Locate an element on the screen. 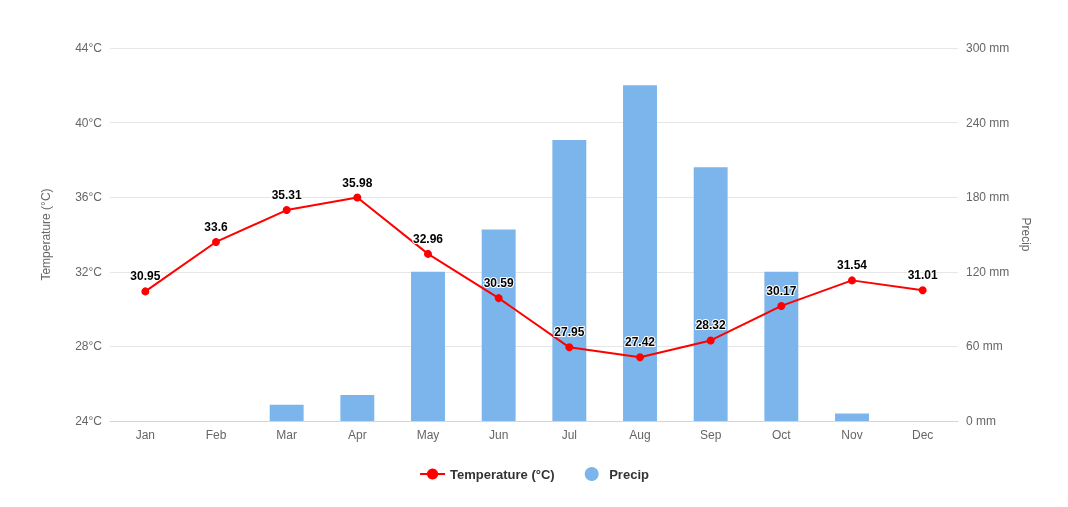 The width and height of the screenshot is (1068, 507). x-tick-label: Oct is located at coordinates (782, 435).